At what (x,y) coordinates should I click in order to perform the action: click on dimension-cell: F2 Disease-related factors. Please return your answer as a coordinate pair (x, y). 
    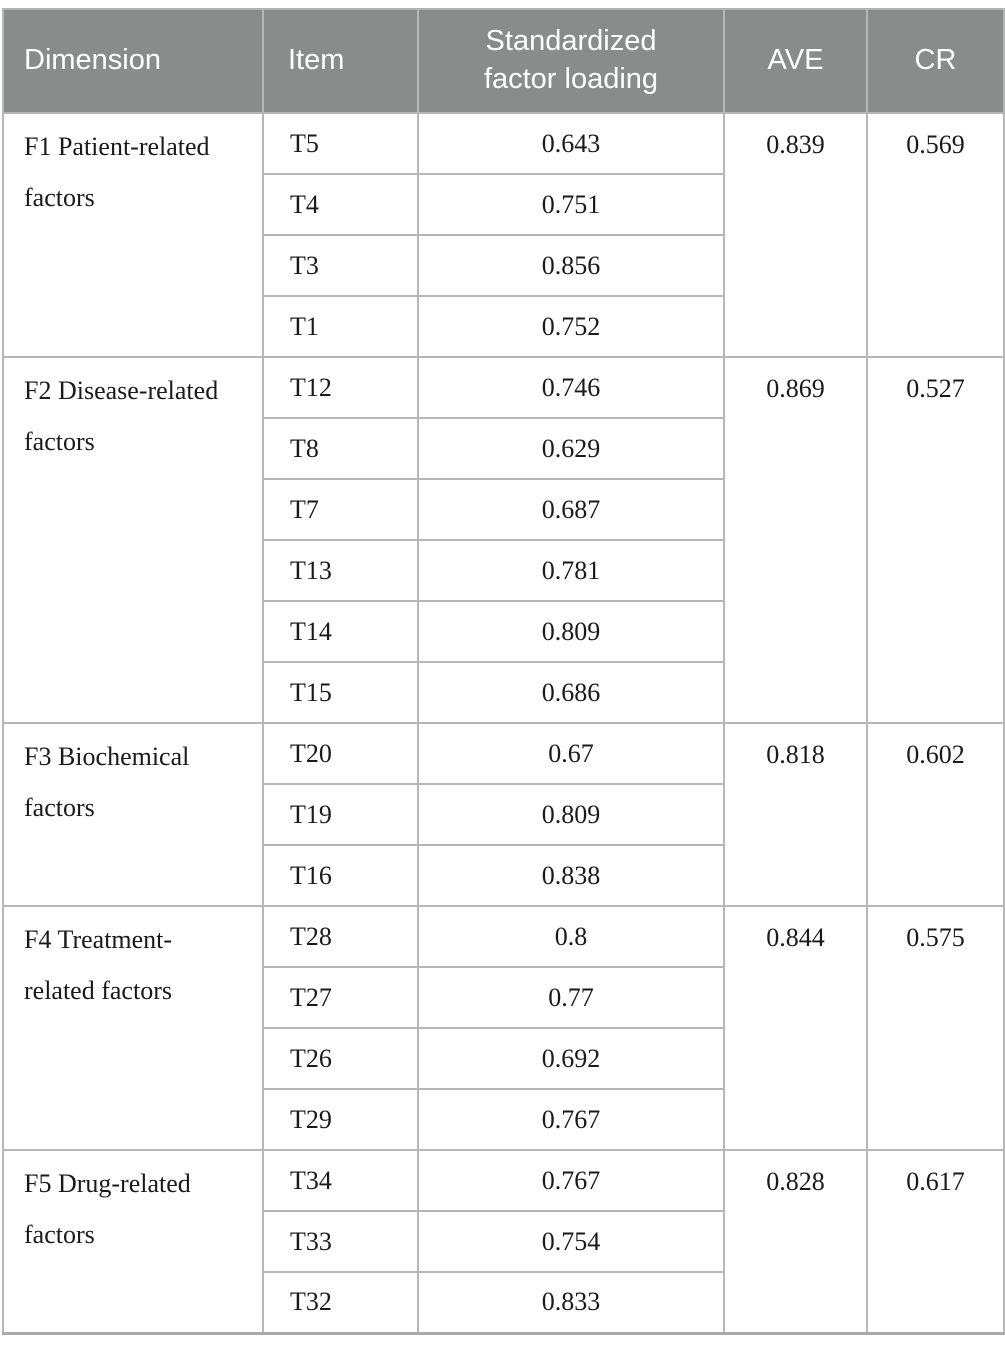
    Looking at the image, I should click on (133, 540).